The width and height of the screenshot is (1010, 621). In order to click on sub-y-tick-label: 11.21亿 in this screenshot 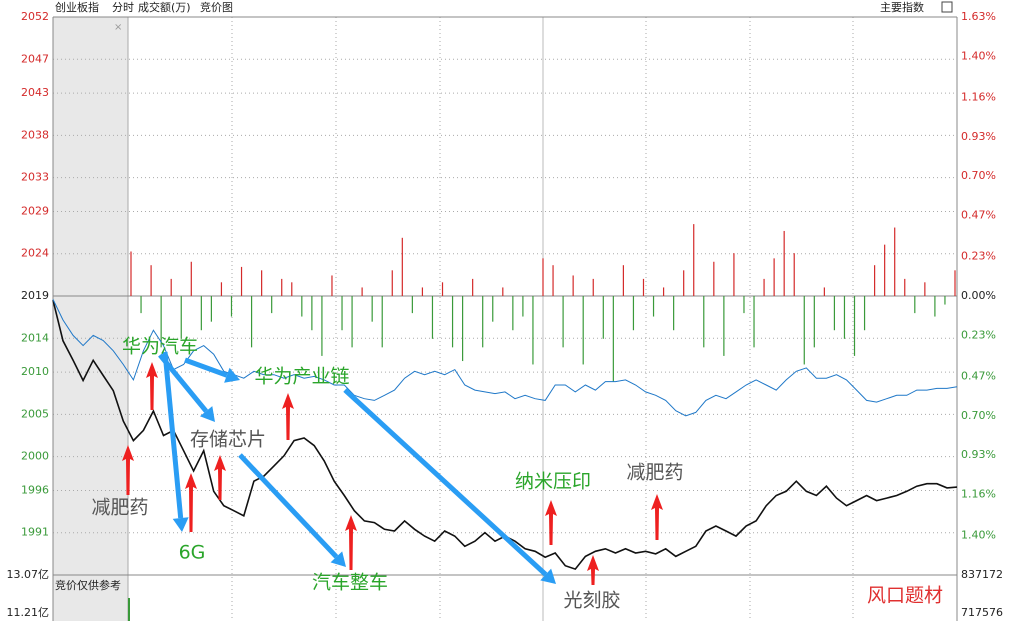, I will do `click(28, 612)`.